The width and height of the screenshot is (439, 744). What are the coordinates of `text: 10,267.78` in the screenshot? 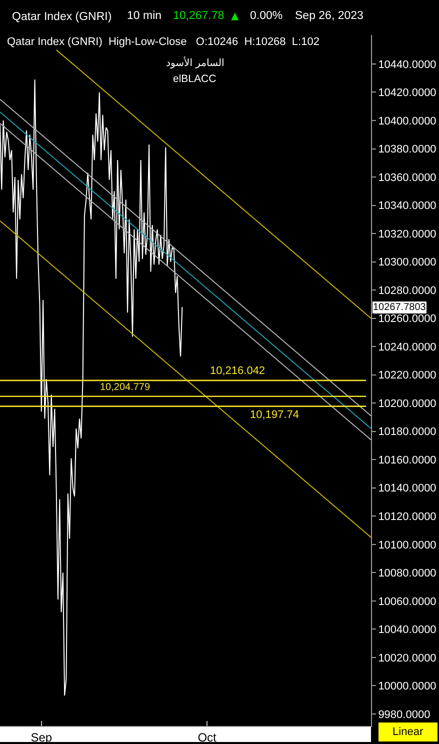 It's located at (198, 16).